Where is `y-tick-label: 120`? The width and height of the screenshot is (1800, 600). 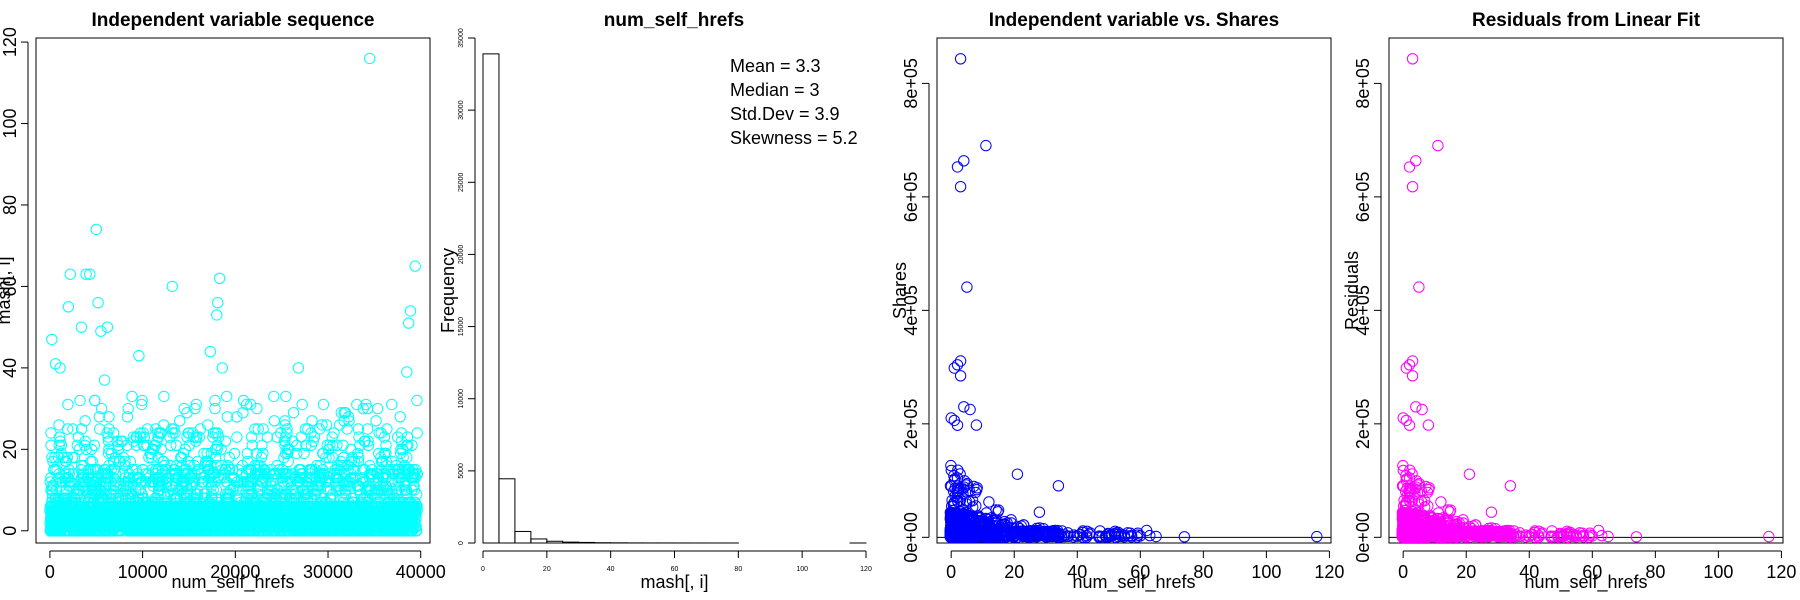 y-tick-label: 120 is located at coordinates (10, 42).